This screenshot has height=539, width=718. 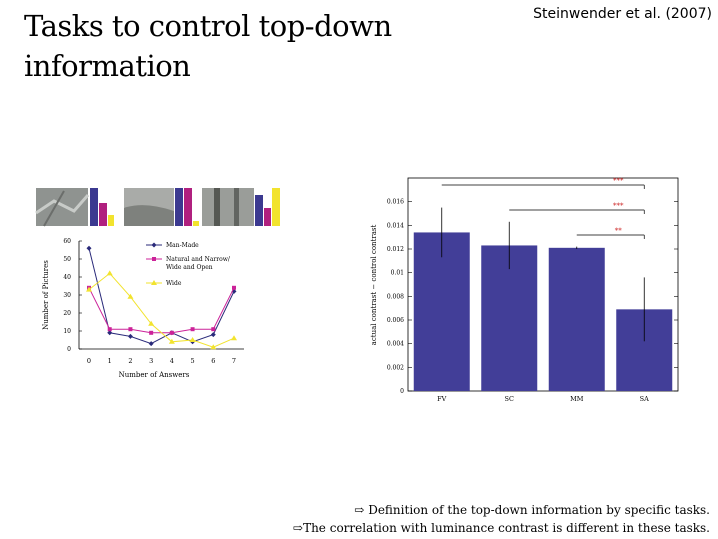 What do you see at coordinates (182, 245) in the screenshot?
I see `legend-label-manmade: Man-Made` at bounding box center [182, 245].